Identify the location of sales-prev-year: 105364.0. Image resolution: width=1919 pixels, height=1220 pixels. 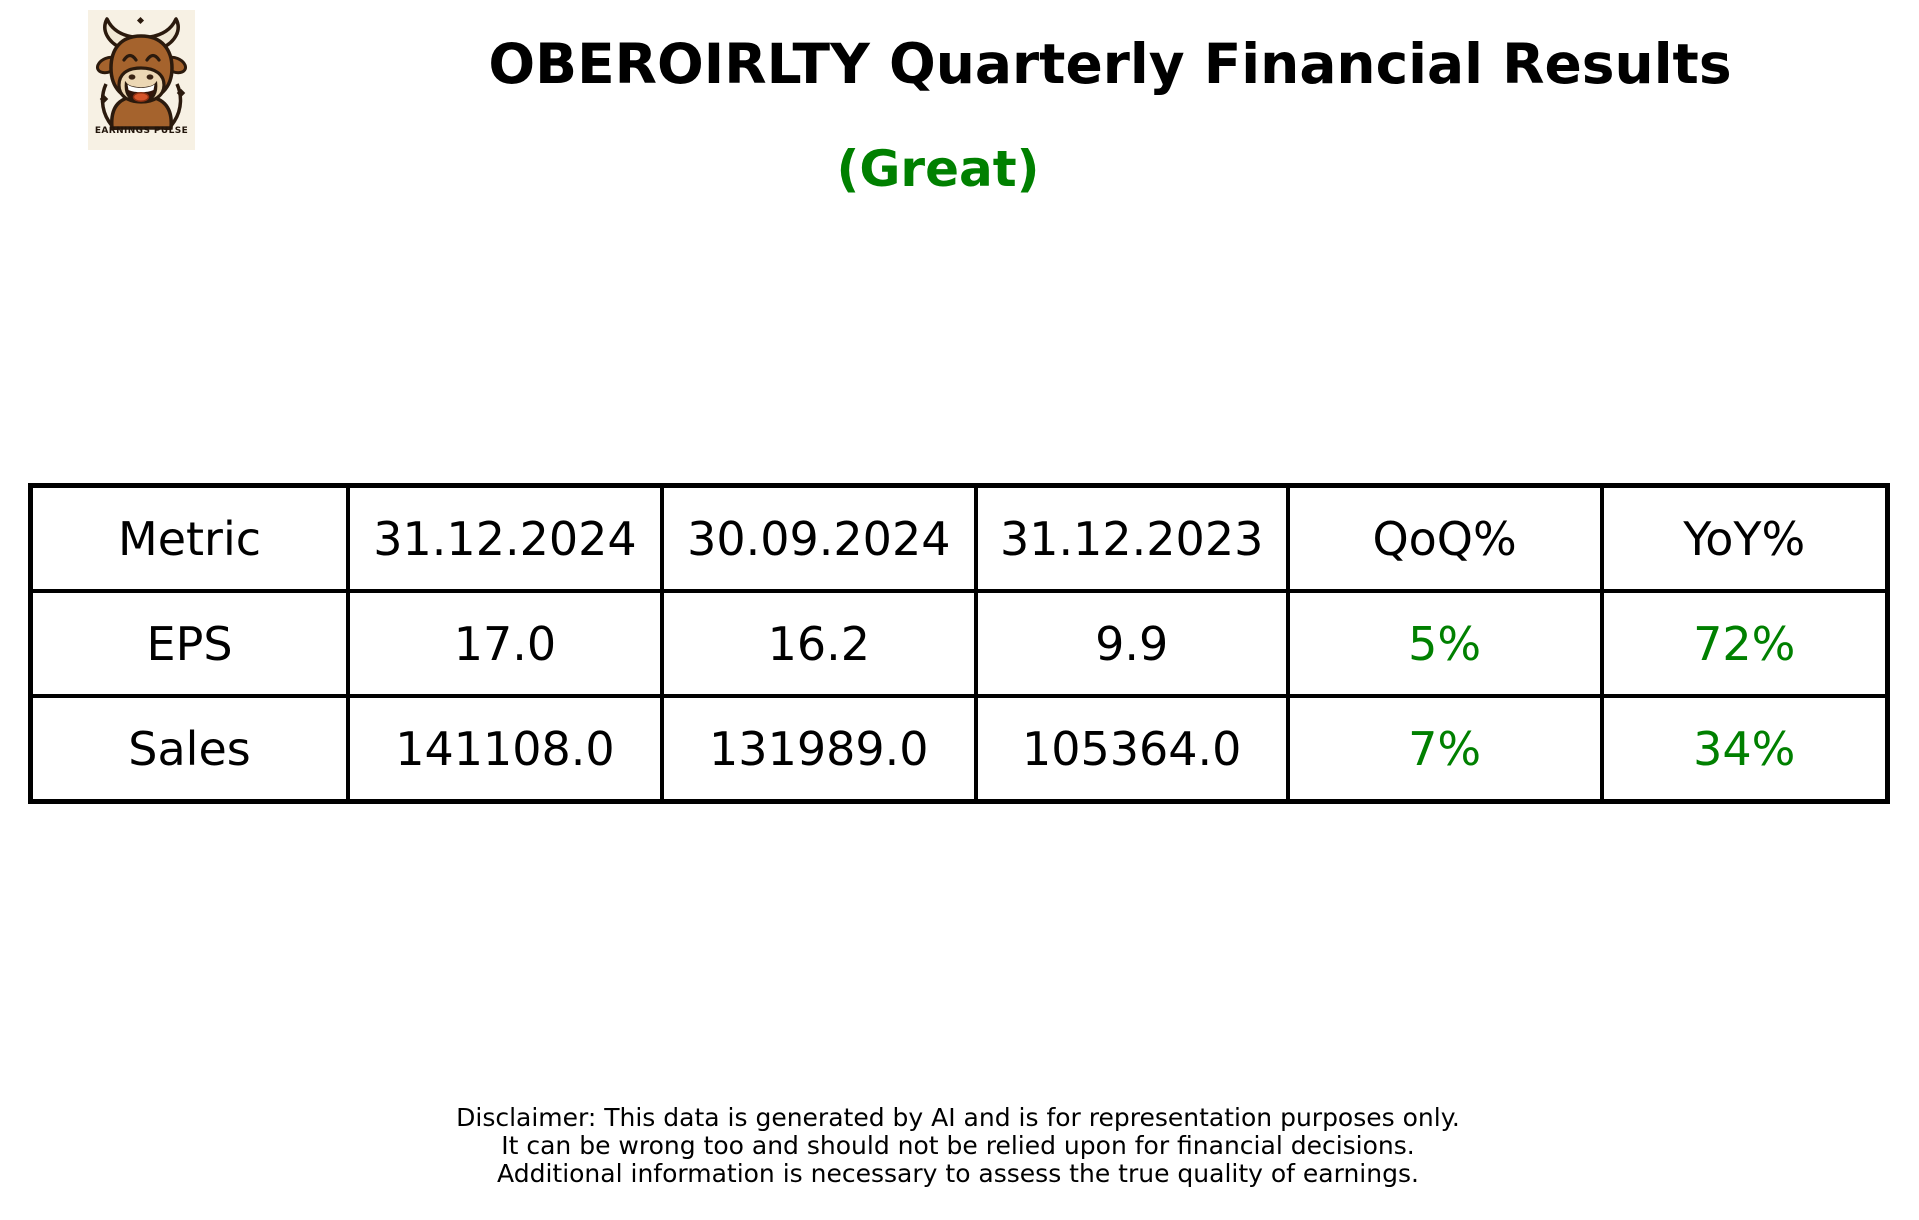
(1131, 749).